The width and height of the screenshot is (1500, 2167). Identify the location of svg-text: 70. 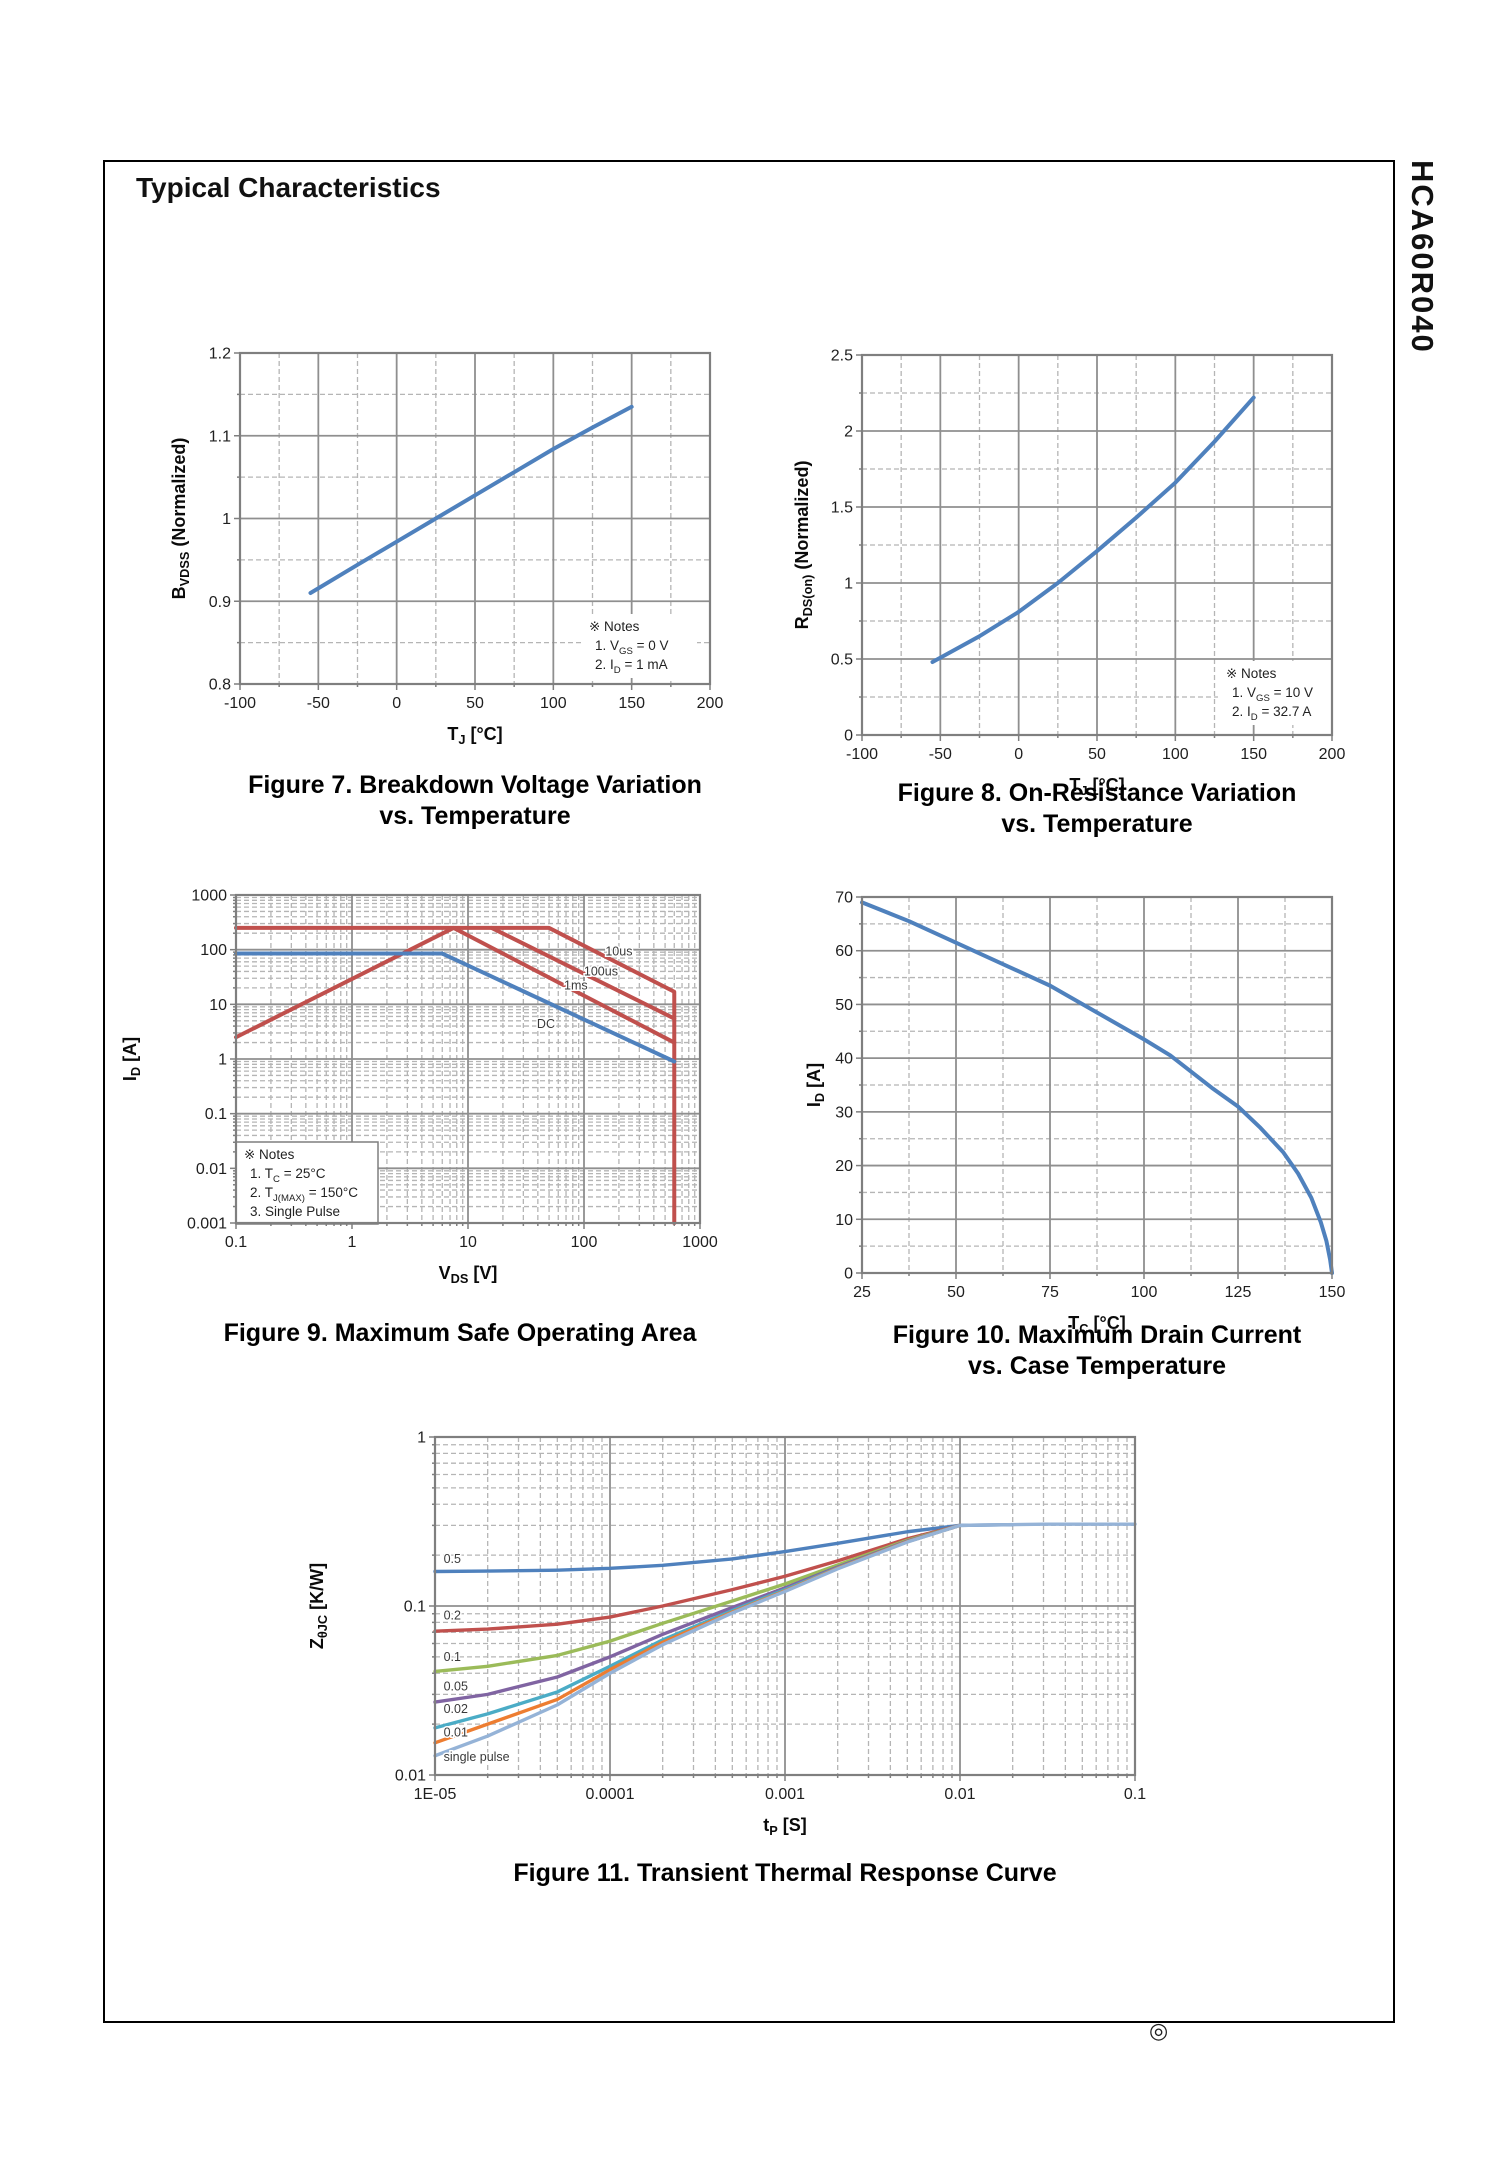
(844, 898).